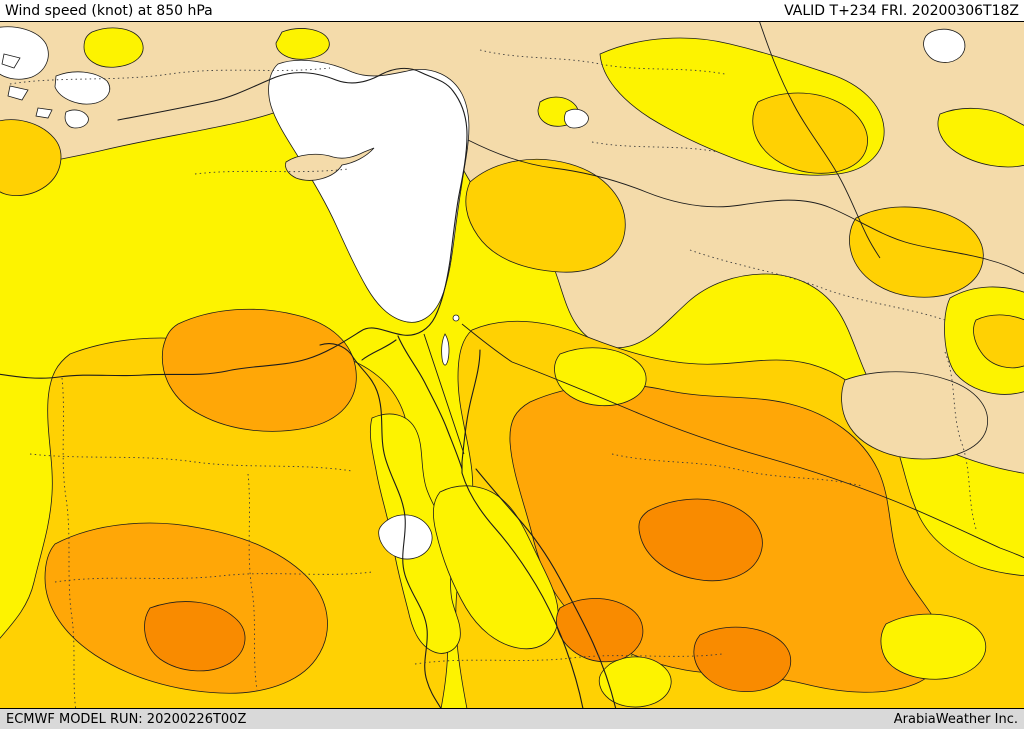  I want to click on map-title: Wind speed (knot) at 850 hPa, so click(109, 10).